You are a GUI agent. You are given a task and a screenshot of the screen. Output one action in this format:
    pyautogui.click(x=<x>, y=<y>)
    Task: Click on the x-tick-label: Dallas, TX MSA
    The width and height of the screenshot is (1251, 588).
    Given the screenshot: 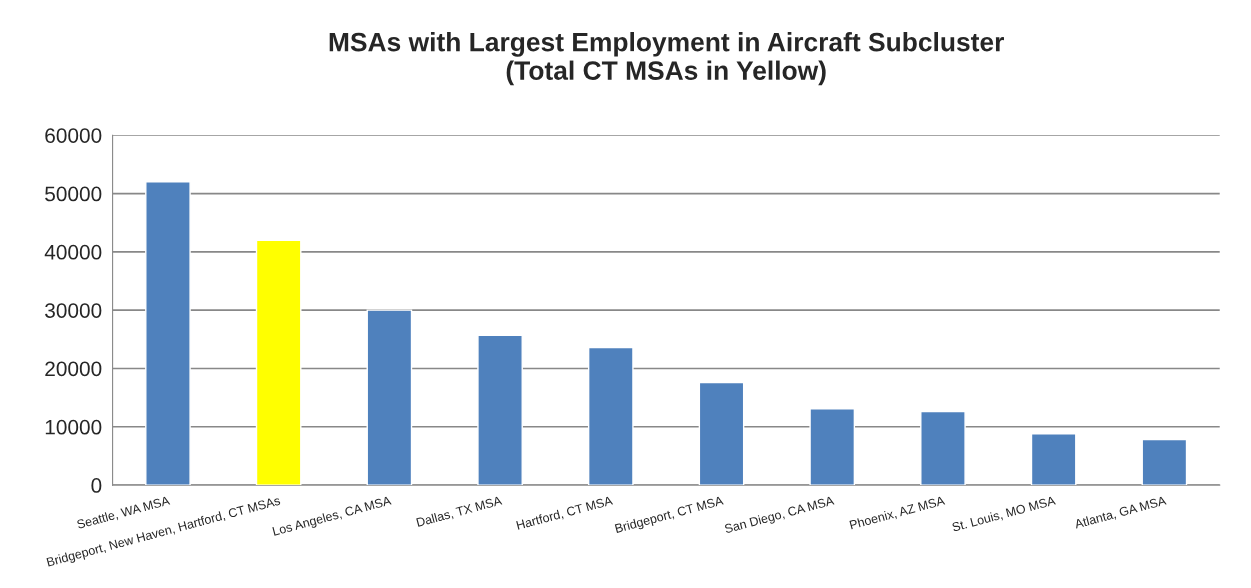 What is the action you would take?
    pyautogui.click(x=459, y=512)
    